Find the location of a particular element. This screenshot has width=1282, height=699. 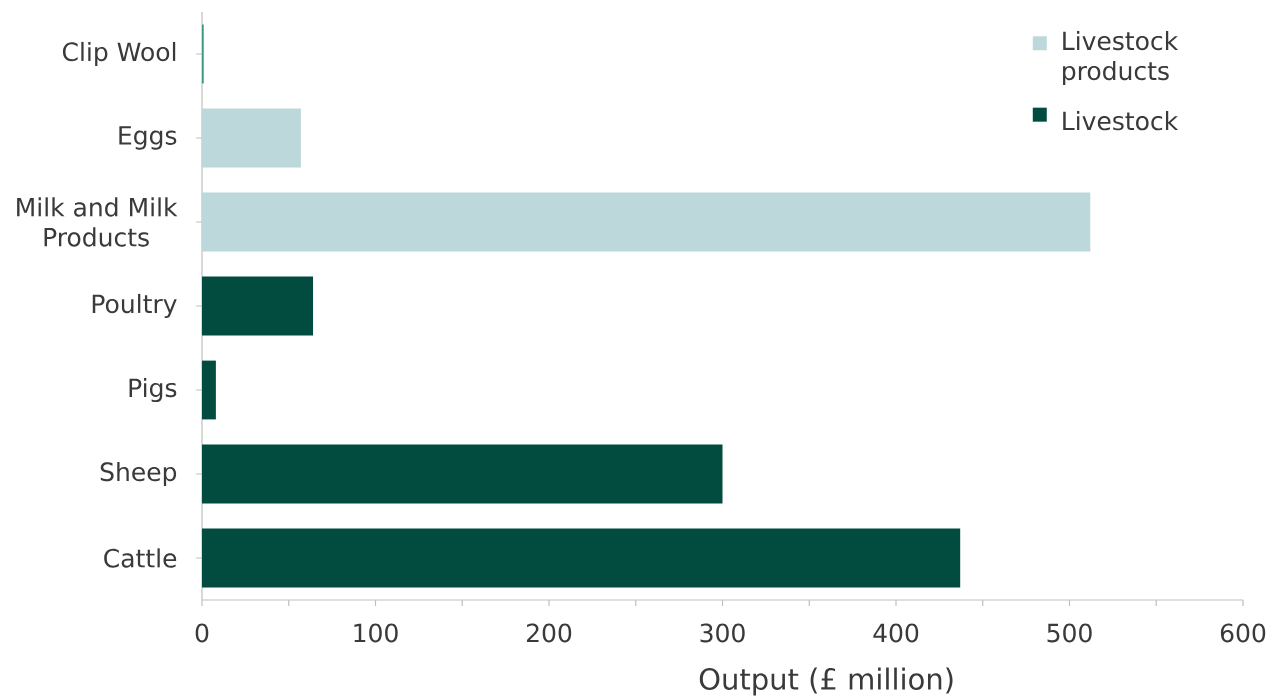

y-tick-label: Clip Wool is located at coordinates (119, 54).